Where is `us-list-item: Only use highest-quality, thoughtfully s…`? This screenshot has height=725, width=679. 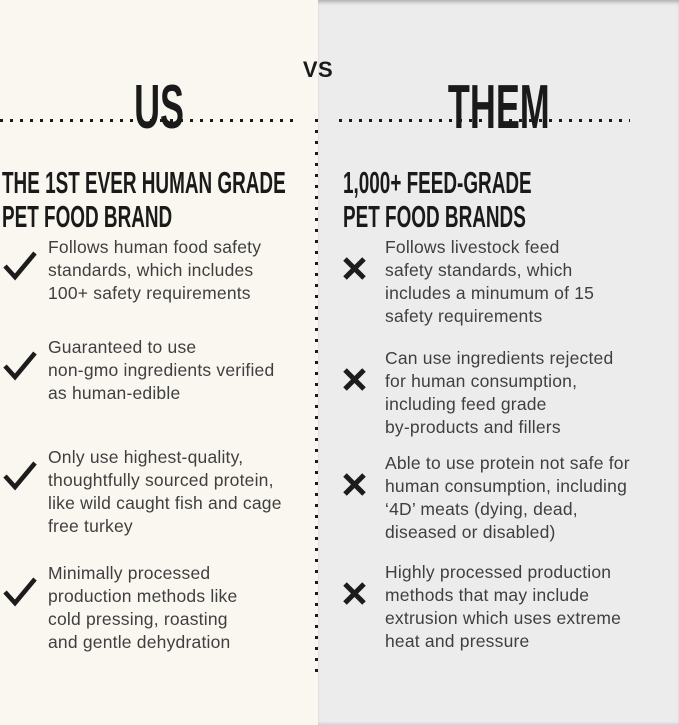
us-list-item: Only use highest-quality, thoughtfully s… is located at coordinates (155, 492).